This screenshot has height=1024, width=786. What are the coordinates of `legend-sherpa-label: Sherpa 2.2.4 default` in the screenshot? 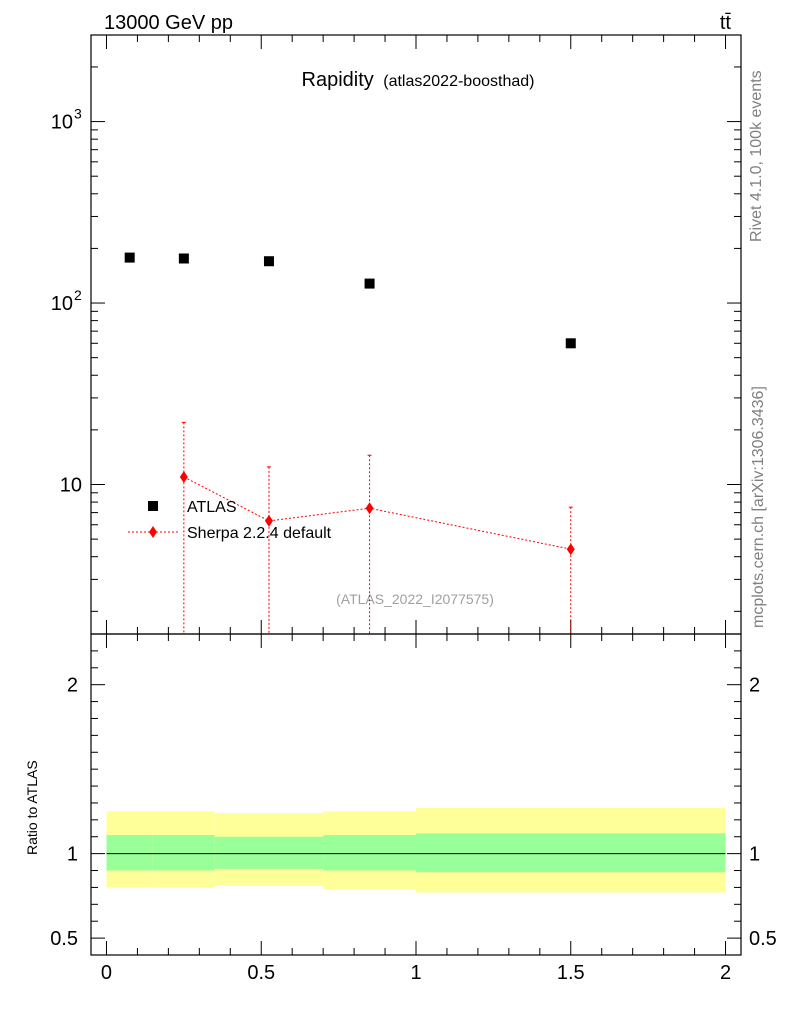 It's located at (259, 533).